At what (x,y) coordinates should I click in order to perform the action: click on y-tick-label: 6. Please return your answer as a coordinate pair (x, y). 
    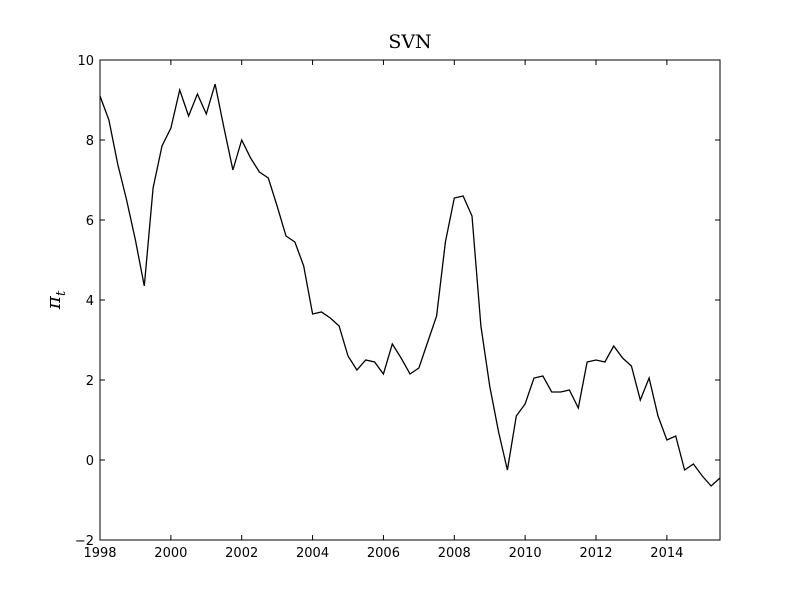
    Looking at the image, I should click on (90, 221).